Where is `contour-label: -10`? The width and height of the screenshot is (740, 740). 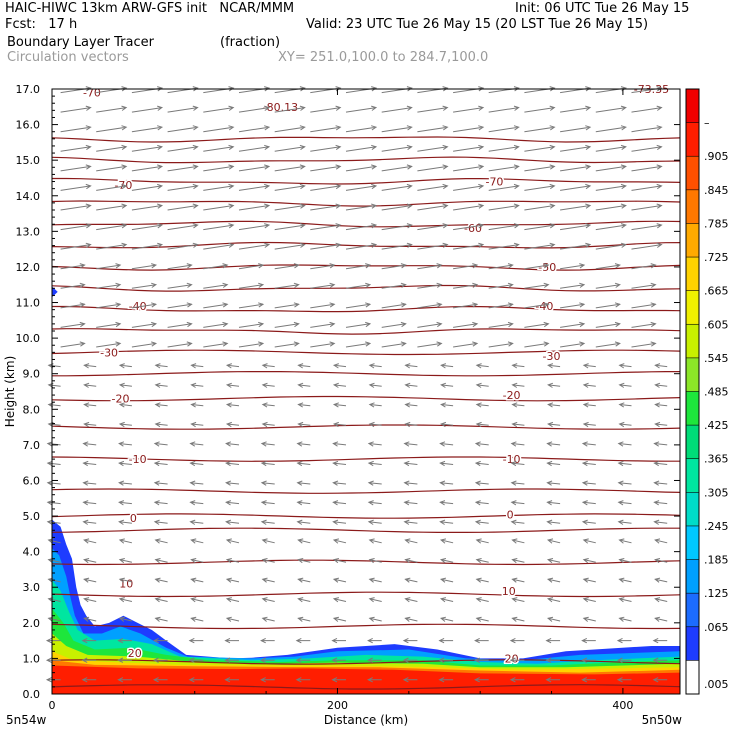 contour-label: -10 is located at coordinates (138, 459).